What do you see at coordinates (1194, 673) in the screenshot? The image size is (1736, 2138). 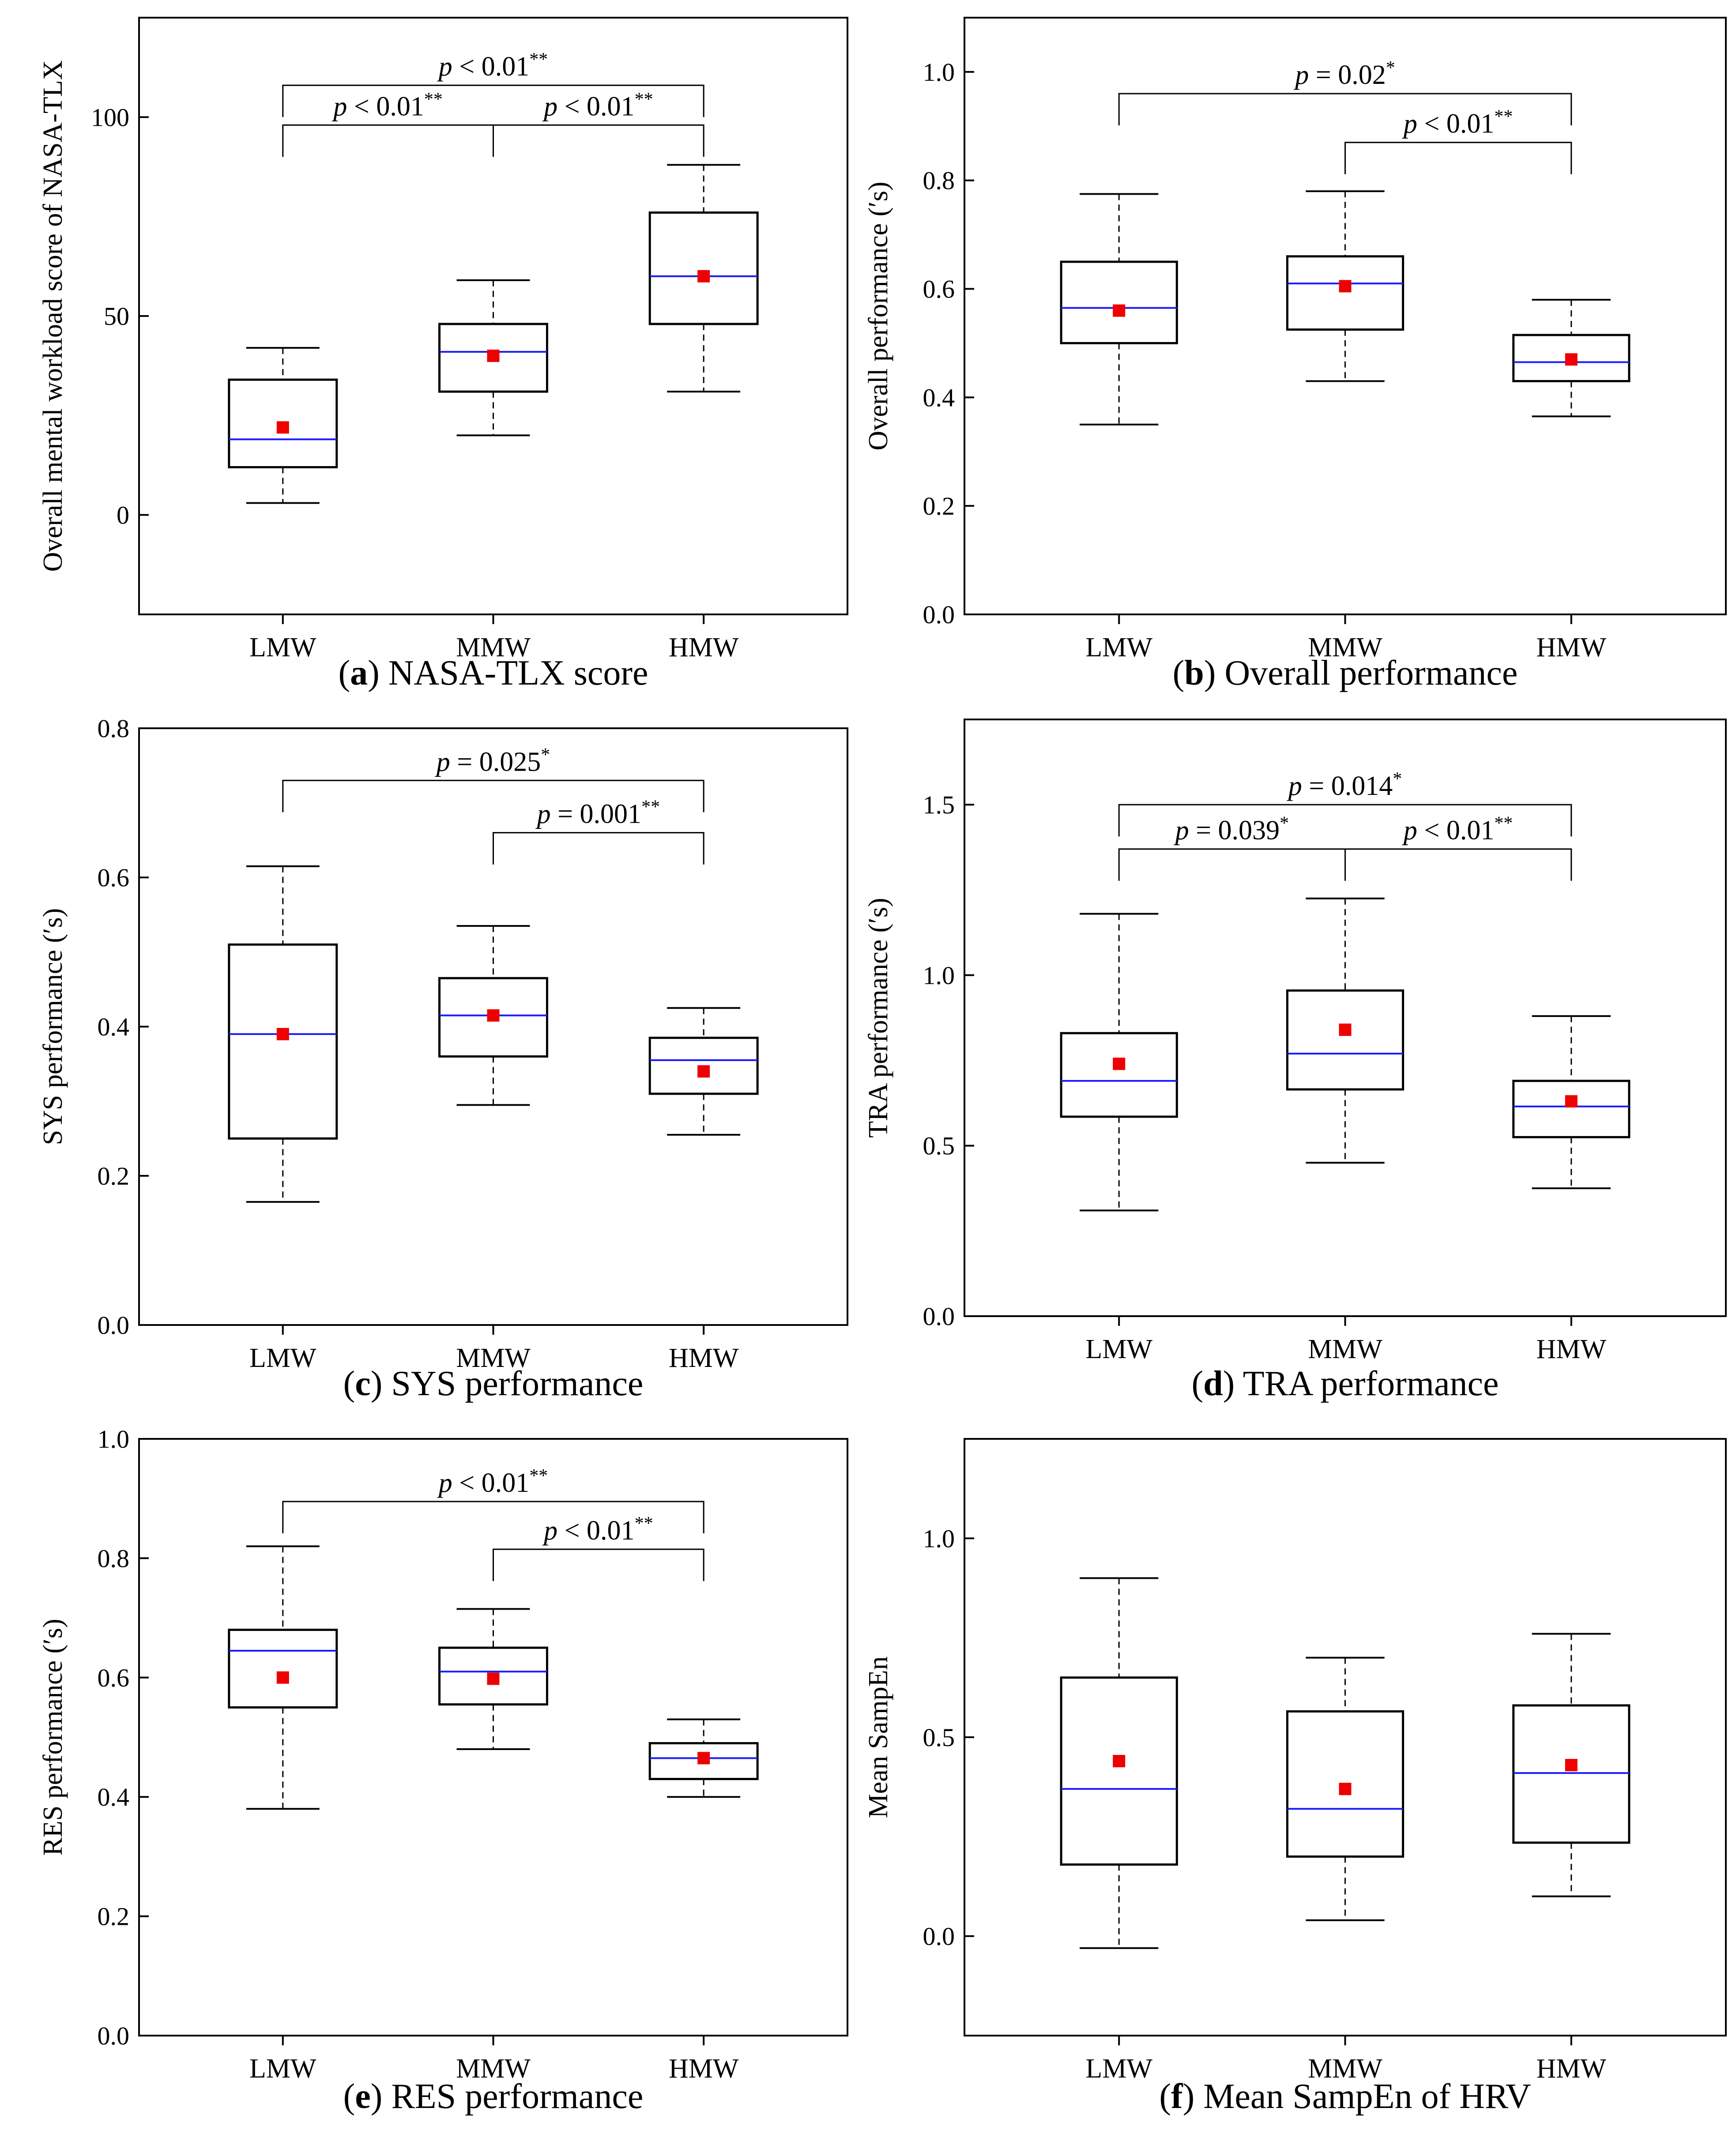 I see `caption-letter: b` at bounding box center [1194, 673].